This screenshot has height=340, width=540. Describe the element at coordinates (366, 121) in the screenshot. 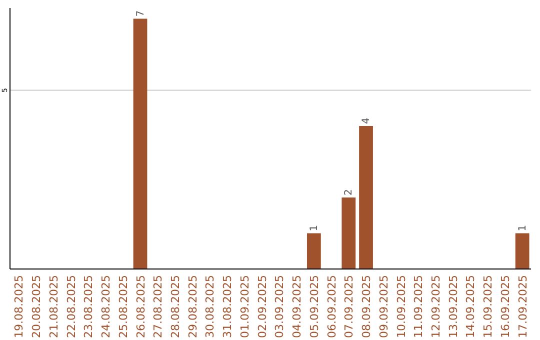

I see `data-label: 4` at that location.